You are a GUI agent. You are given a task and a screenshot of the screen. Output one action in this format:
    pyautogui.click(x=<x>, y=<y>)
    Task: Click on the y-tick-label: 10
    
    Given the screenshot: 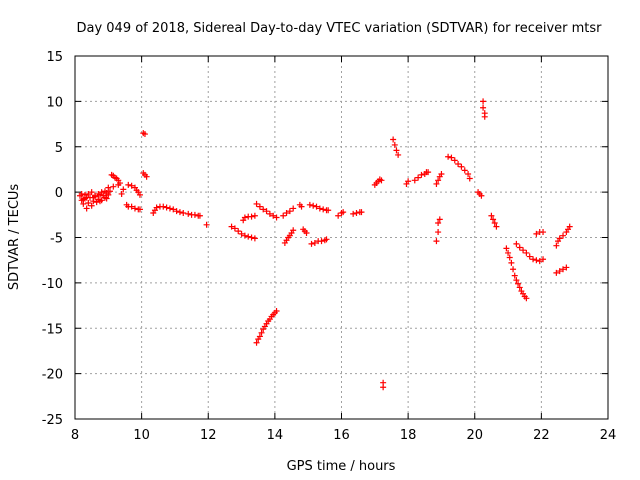 What is the action you would take?
    pyautogui.click(x=54, y=102)
    